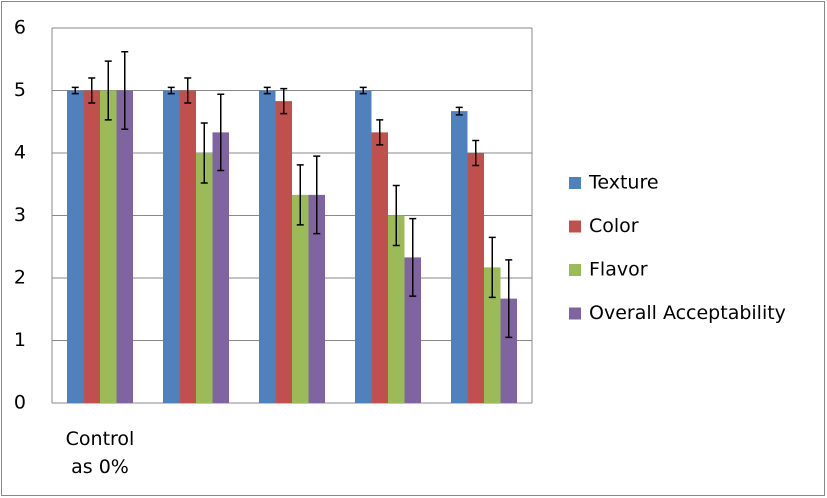  I want to click on y-tick-label: 3, so click(20, 215).